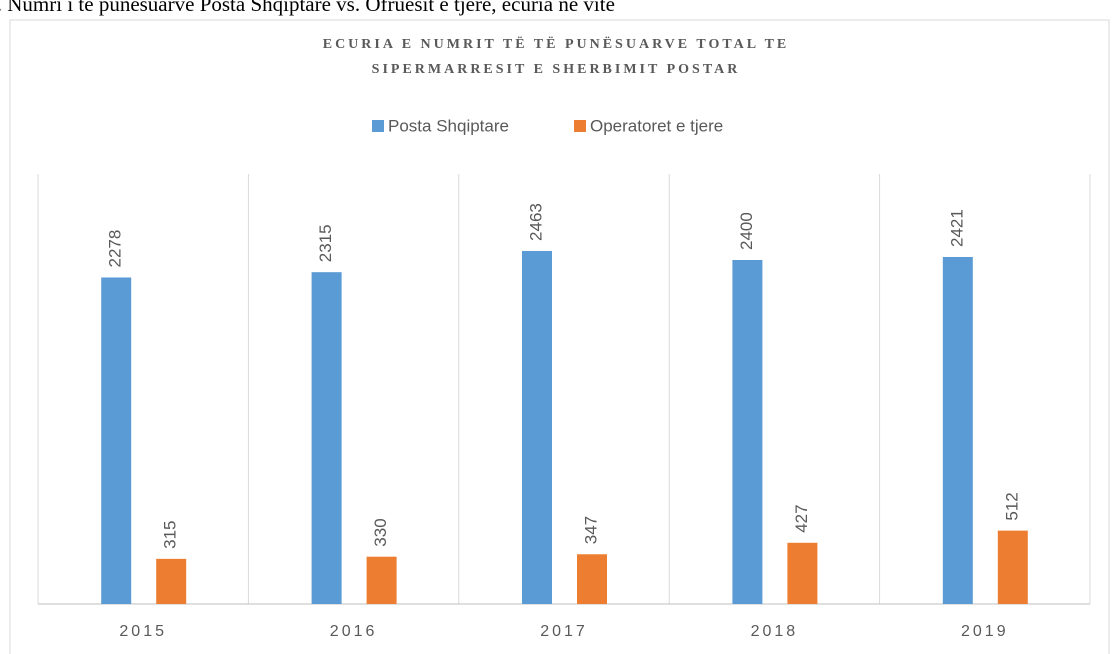  Describe the element at coordinates (746, 231) in the screenshot. I see `data-label: 2400` at that location.